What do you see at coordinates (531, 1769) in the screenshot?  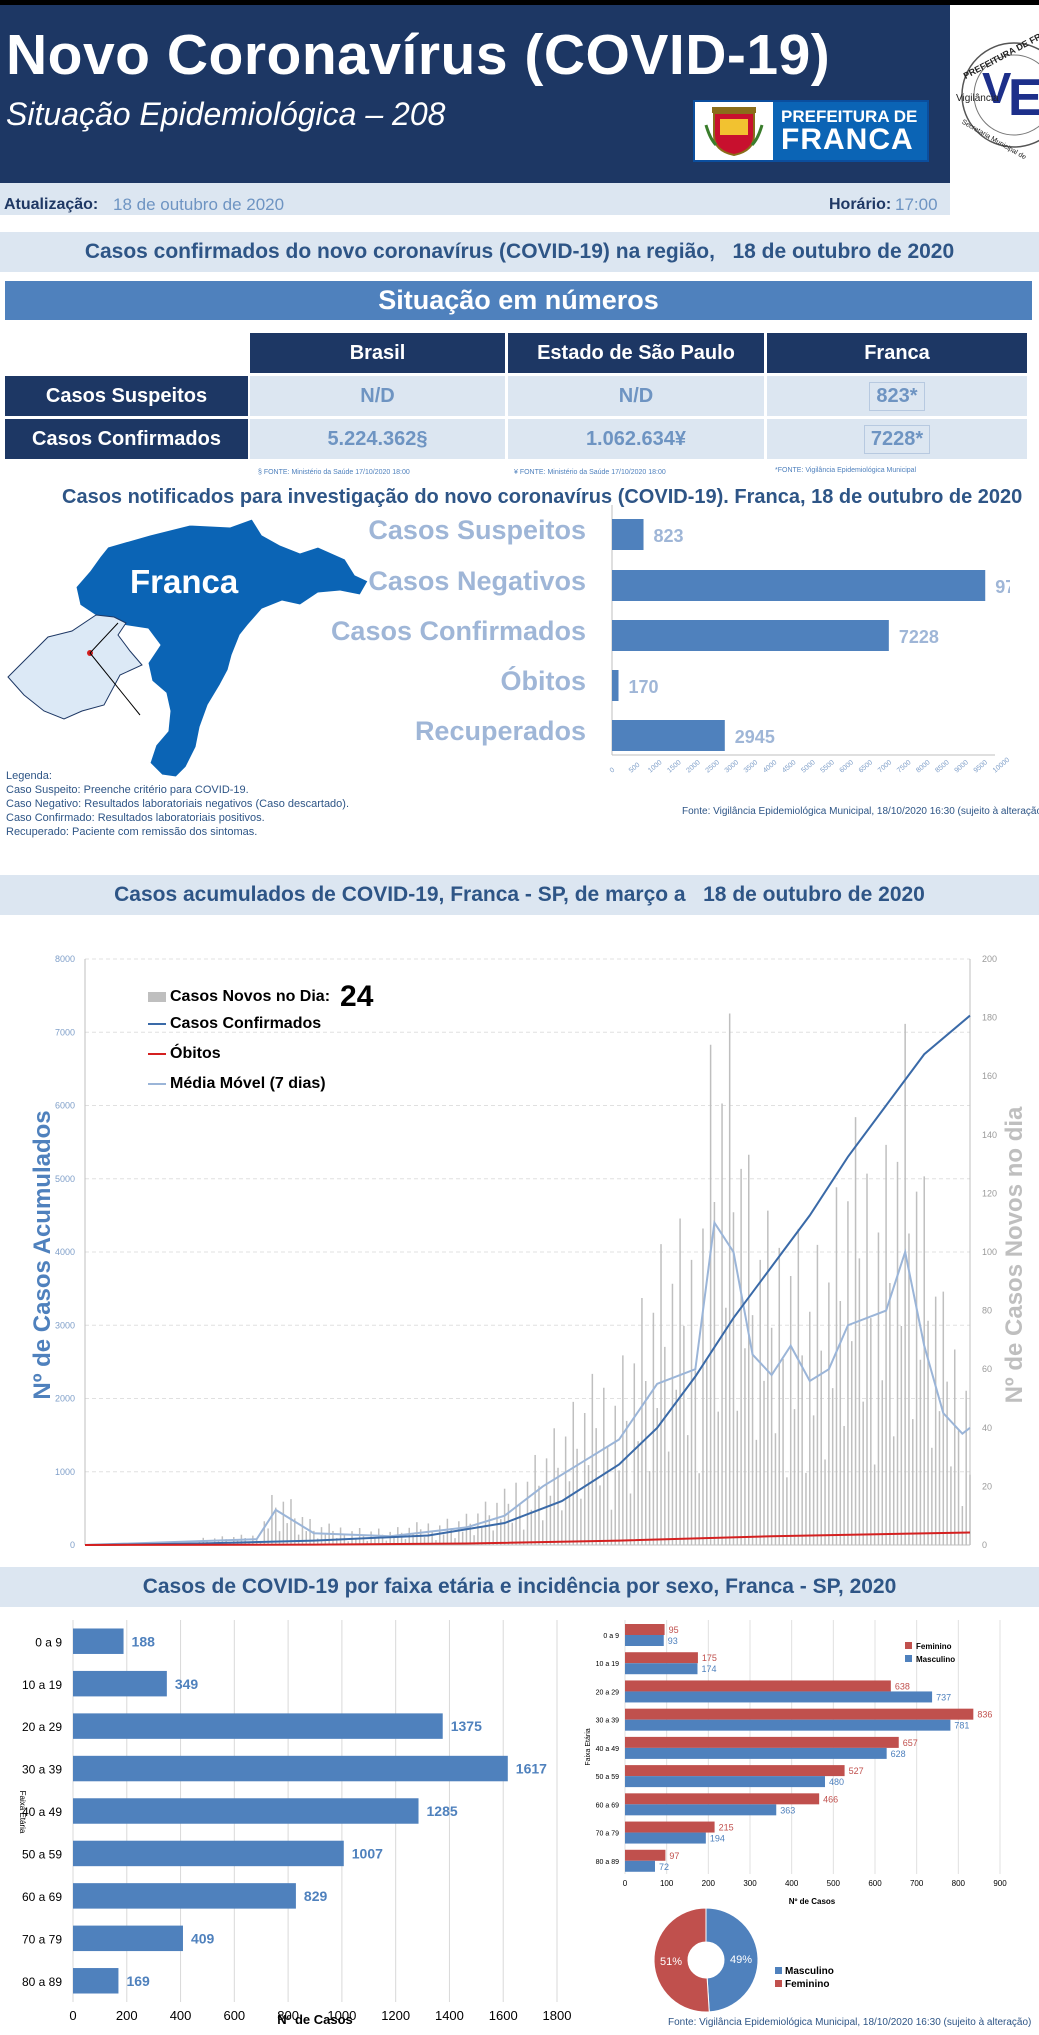 I see `age-bar-value: 1617` at bounding box center [531, 1769].